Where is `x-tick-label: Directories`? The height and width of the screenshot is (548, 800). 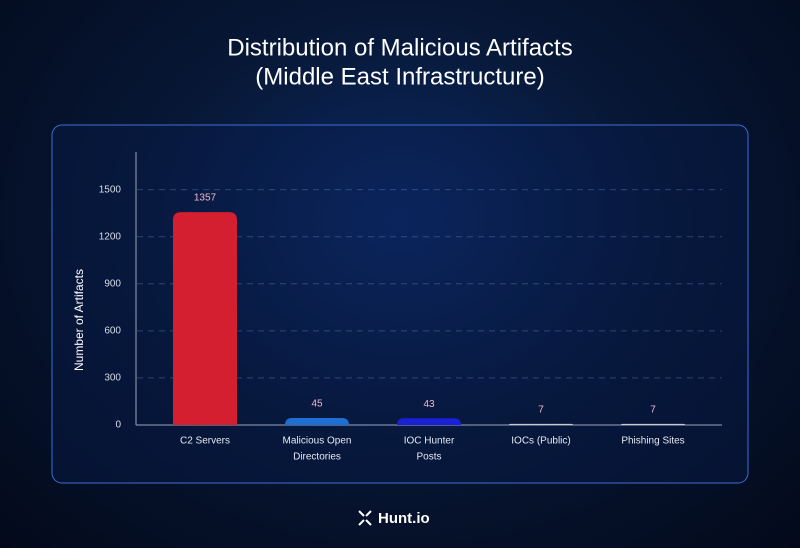 x-tick-label: Directories is located at coordinates (317, 457).